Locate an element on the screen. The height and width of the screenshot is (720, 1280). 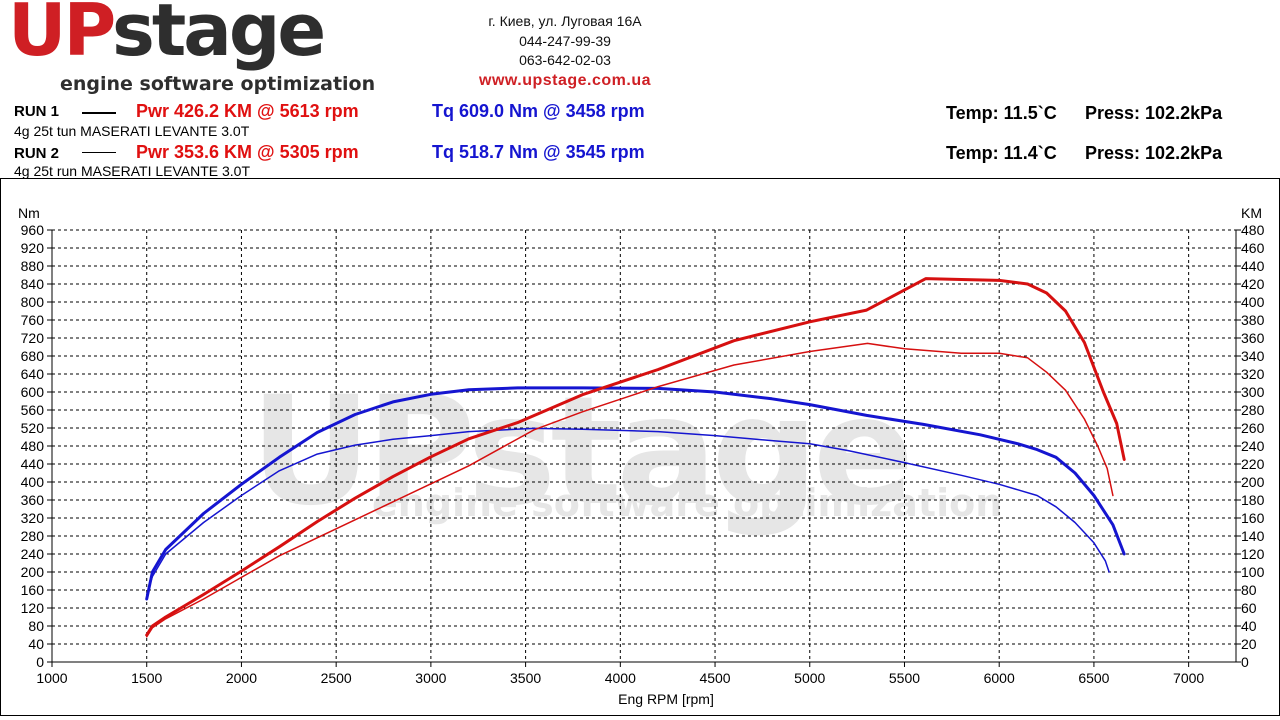
run-1-temp: Temp: 11.5`C is located at coordinates (1001, 113).